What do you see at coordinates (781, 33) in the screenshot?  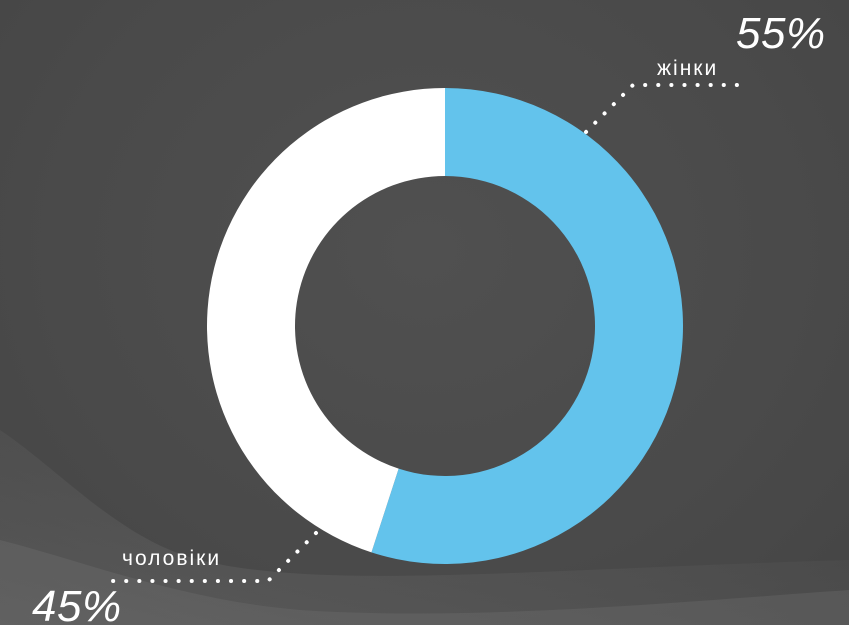 I see `slice-value-label-women: 55%` at bounding box center [781, 33].